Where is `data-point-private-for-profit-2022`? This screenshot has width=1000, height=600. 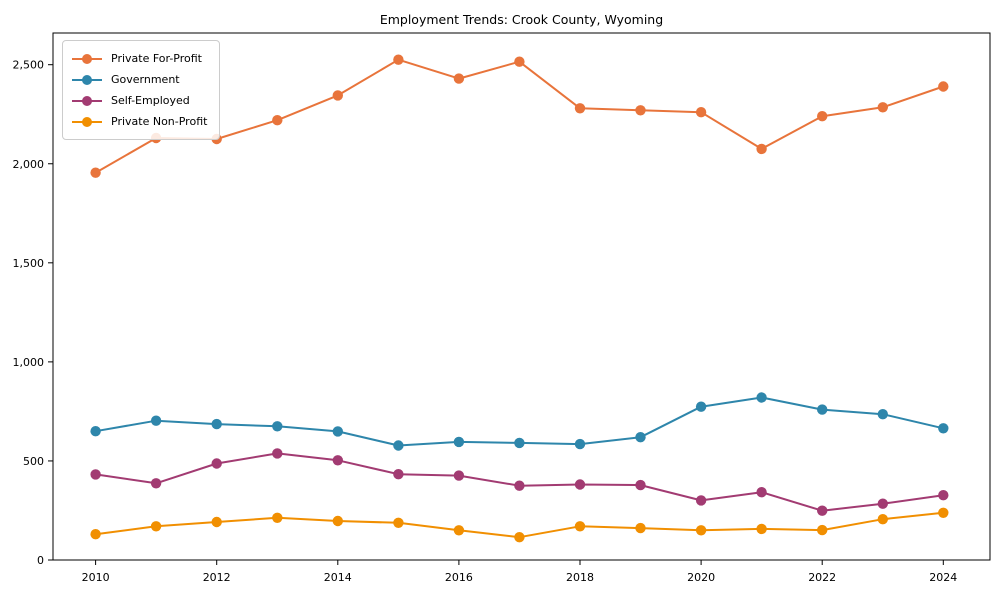
data-point-private-for-profit-2022 is located at coordinates (822, 116).